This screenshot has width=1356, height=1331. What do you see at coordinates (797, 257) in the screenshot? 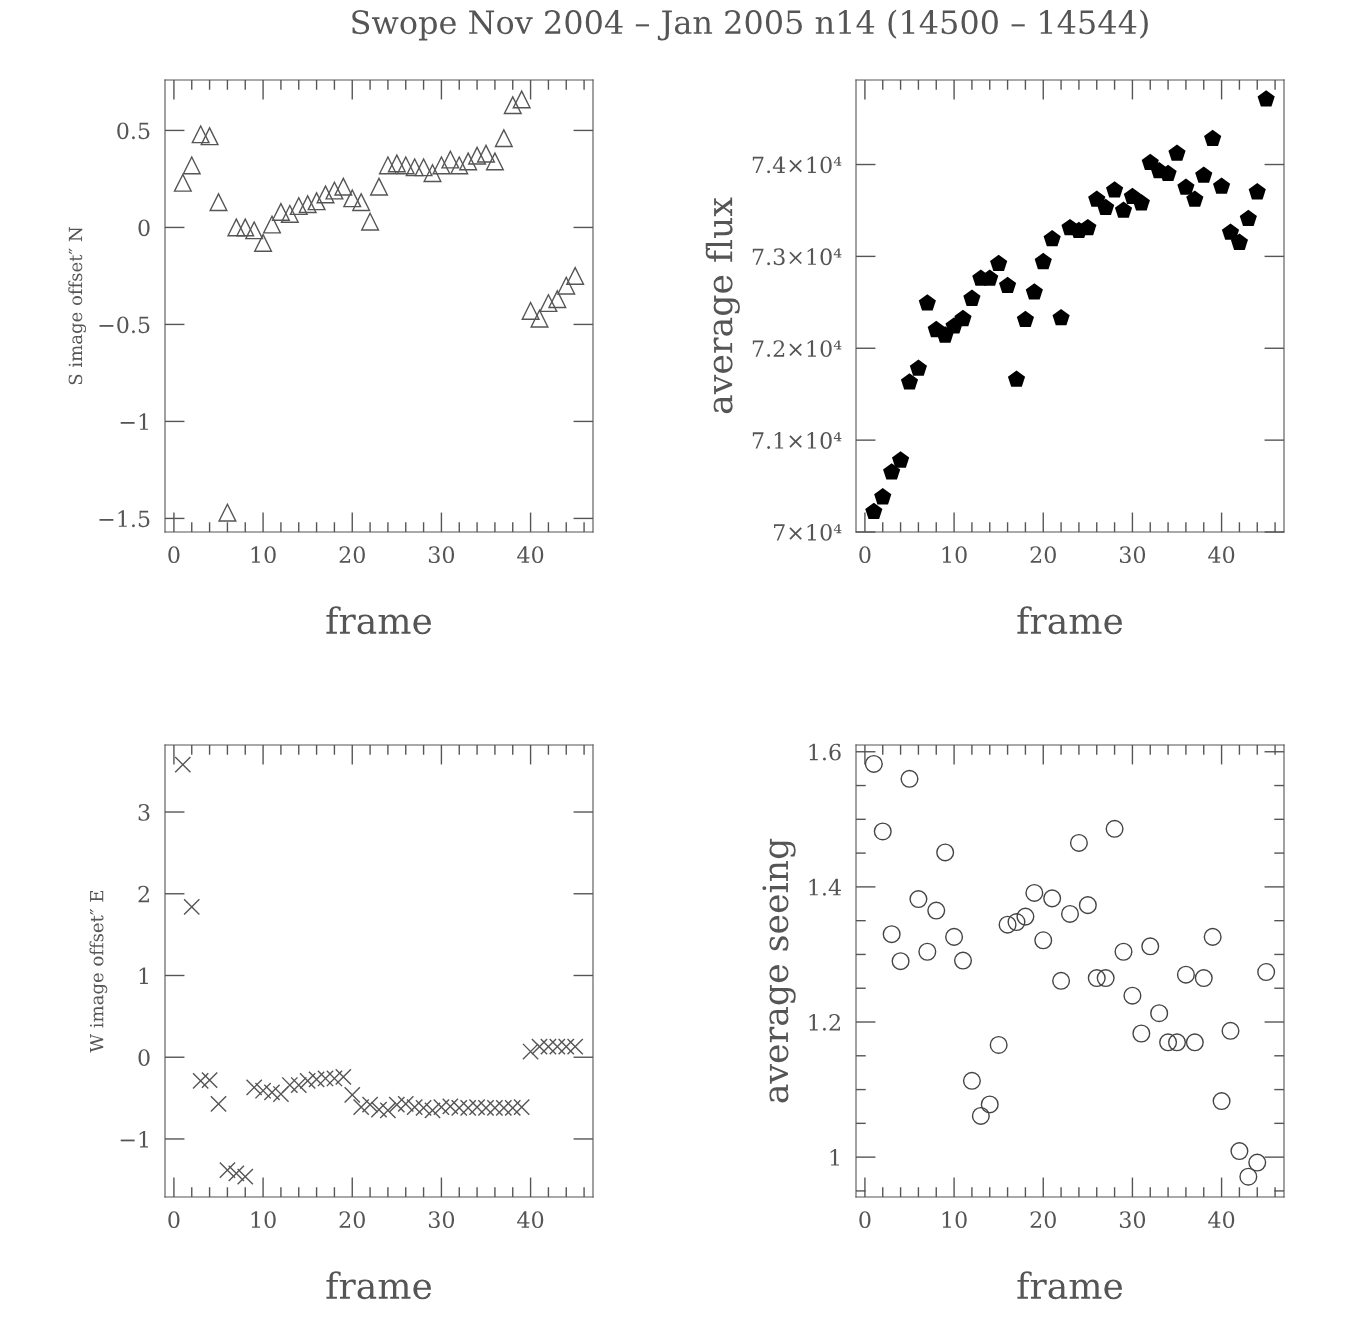
I see `y-tick-label: 7.3×10⁴` at bounding box center [797, 257].